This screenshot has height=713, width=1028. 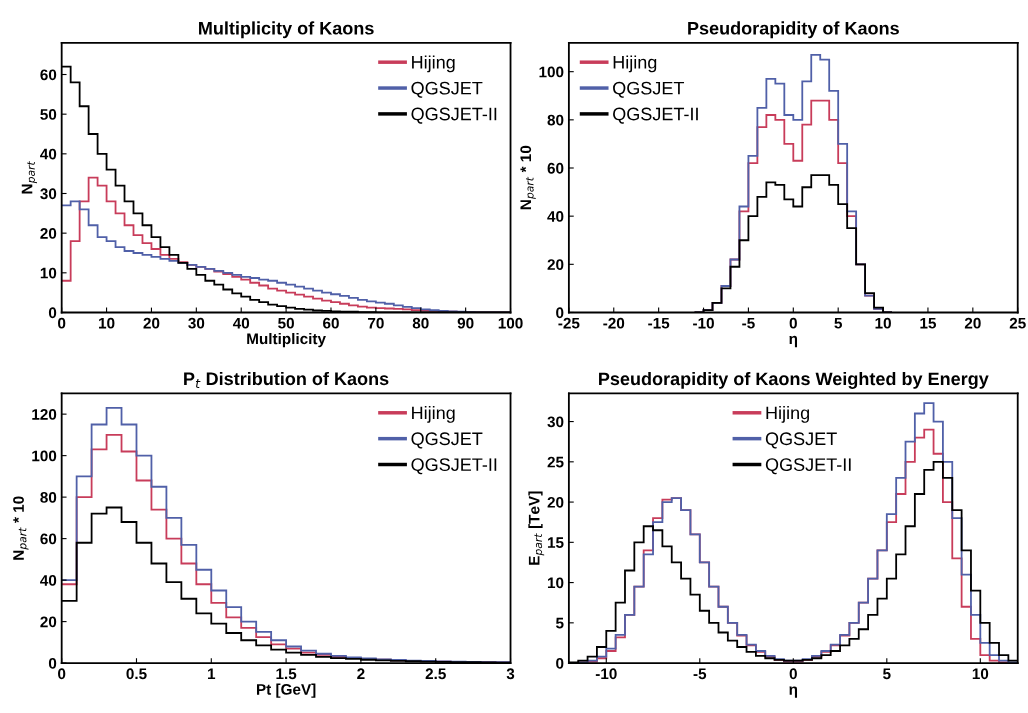 What do you see at coordinates (555, 462) in the screenshot?
I see `y-tick-label: 25` at bounding box center [555, 462].